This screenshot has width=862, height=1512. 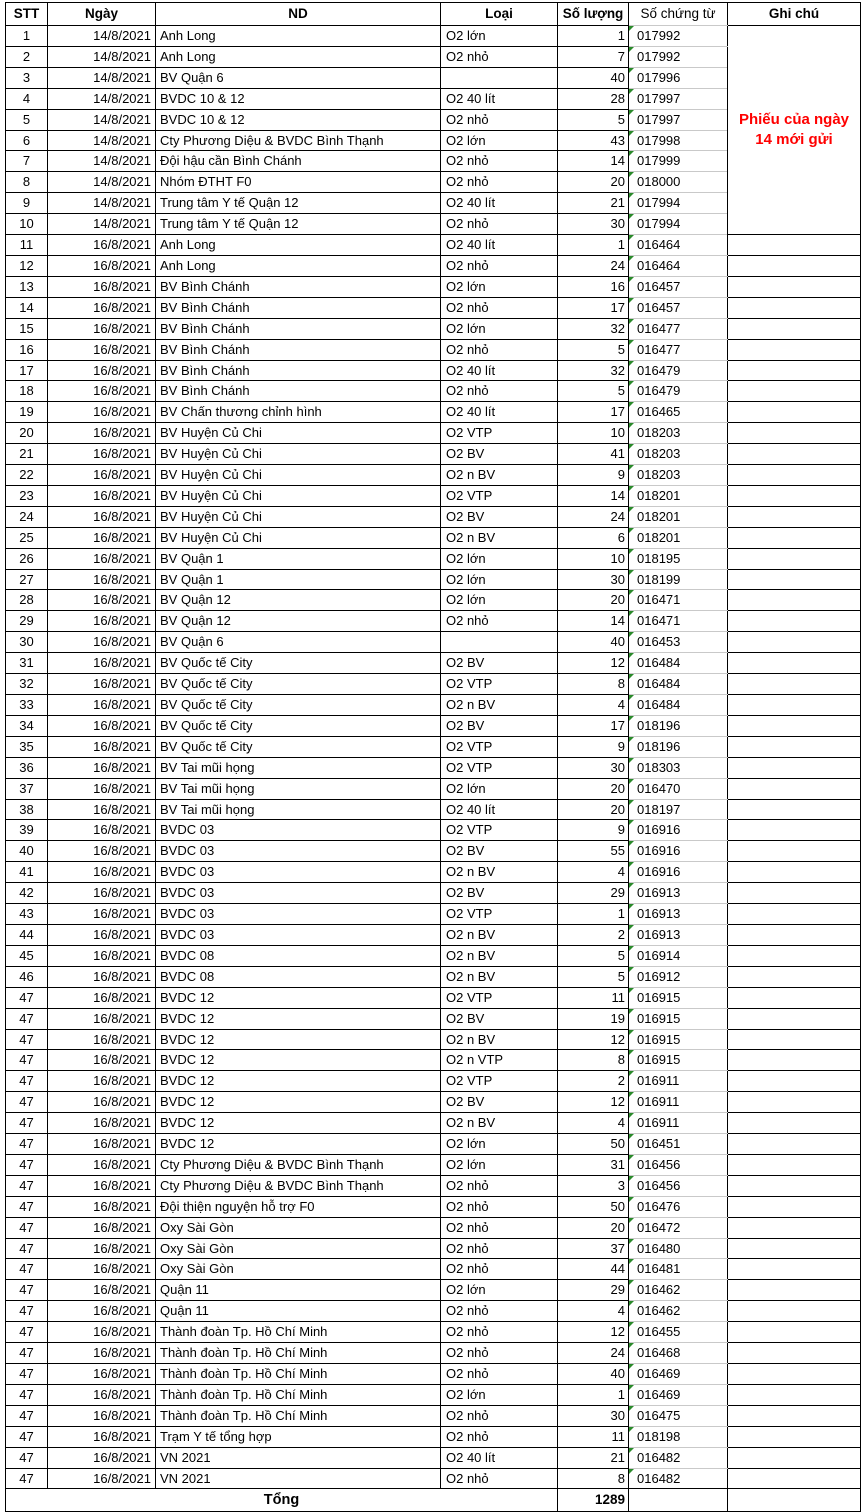 I want to click on cell-nd: BVDC 08, so click(x=298, y=976).